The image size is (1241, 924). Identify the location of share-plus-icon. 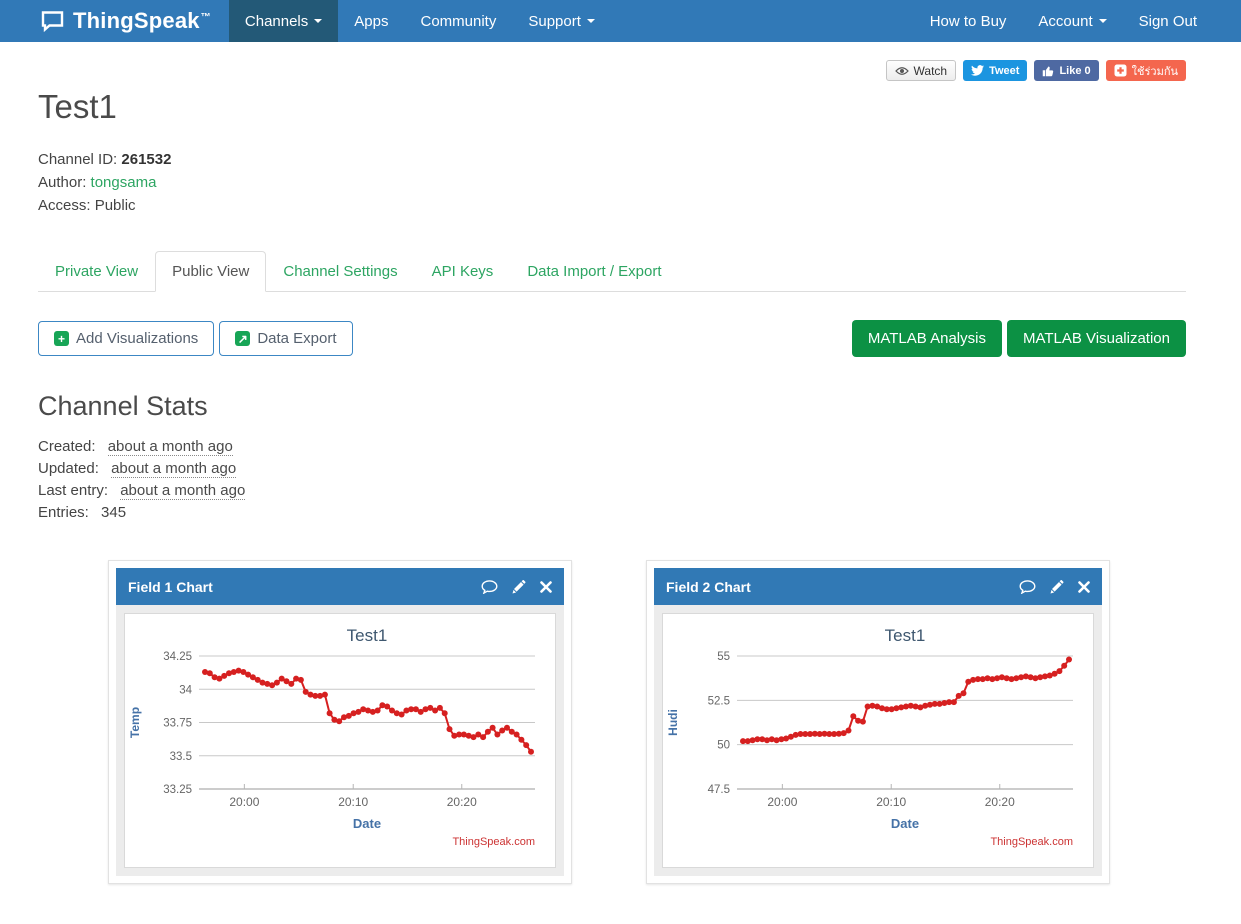
(1120, 70).